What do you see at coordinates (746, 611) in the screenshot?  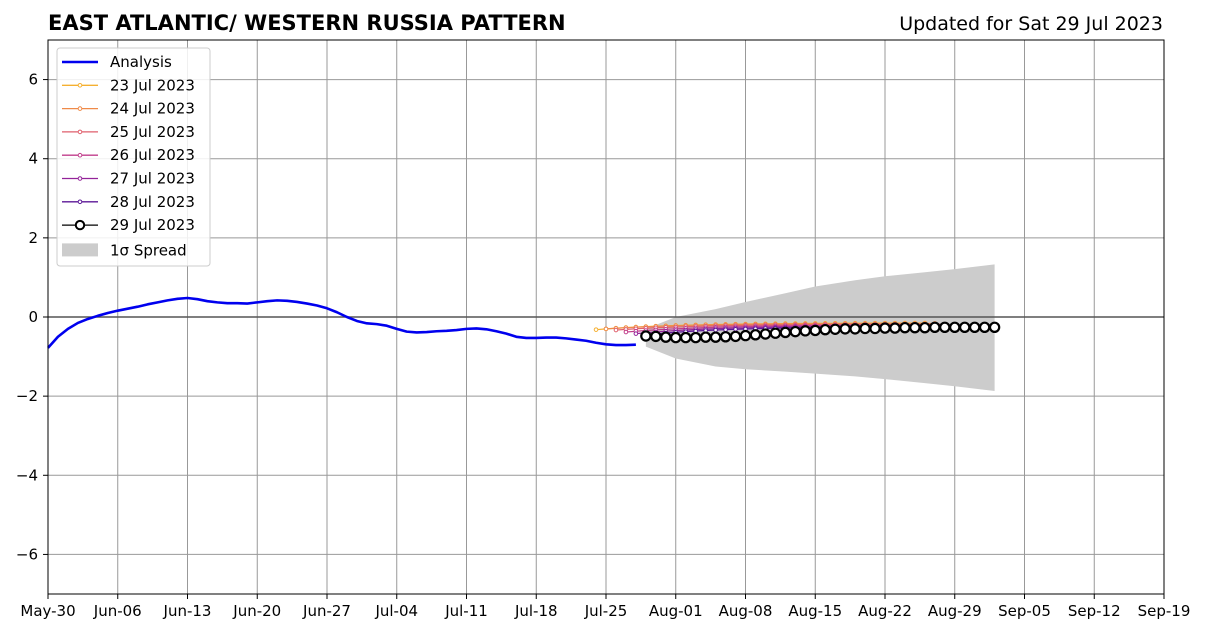 I see `x-tick-label: Aug-08` at bounding box center [746, 611].